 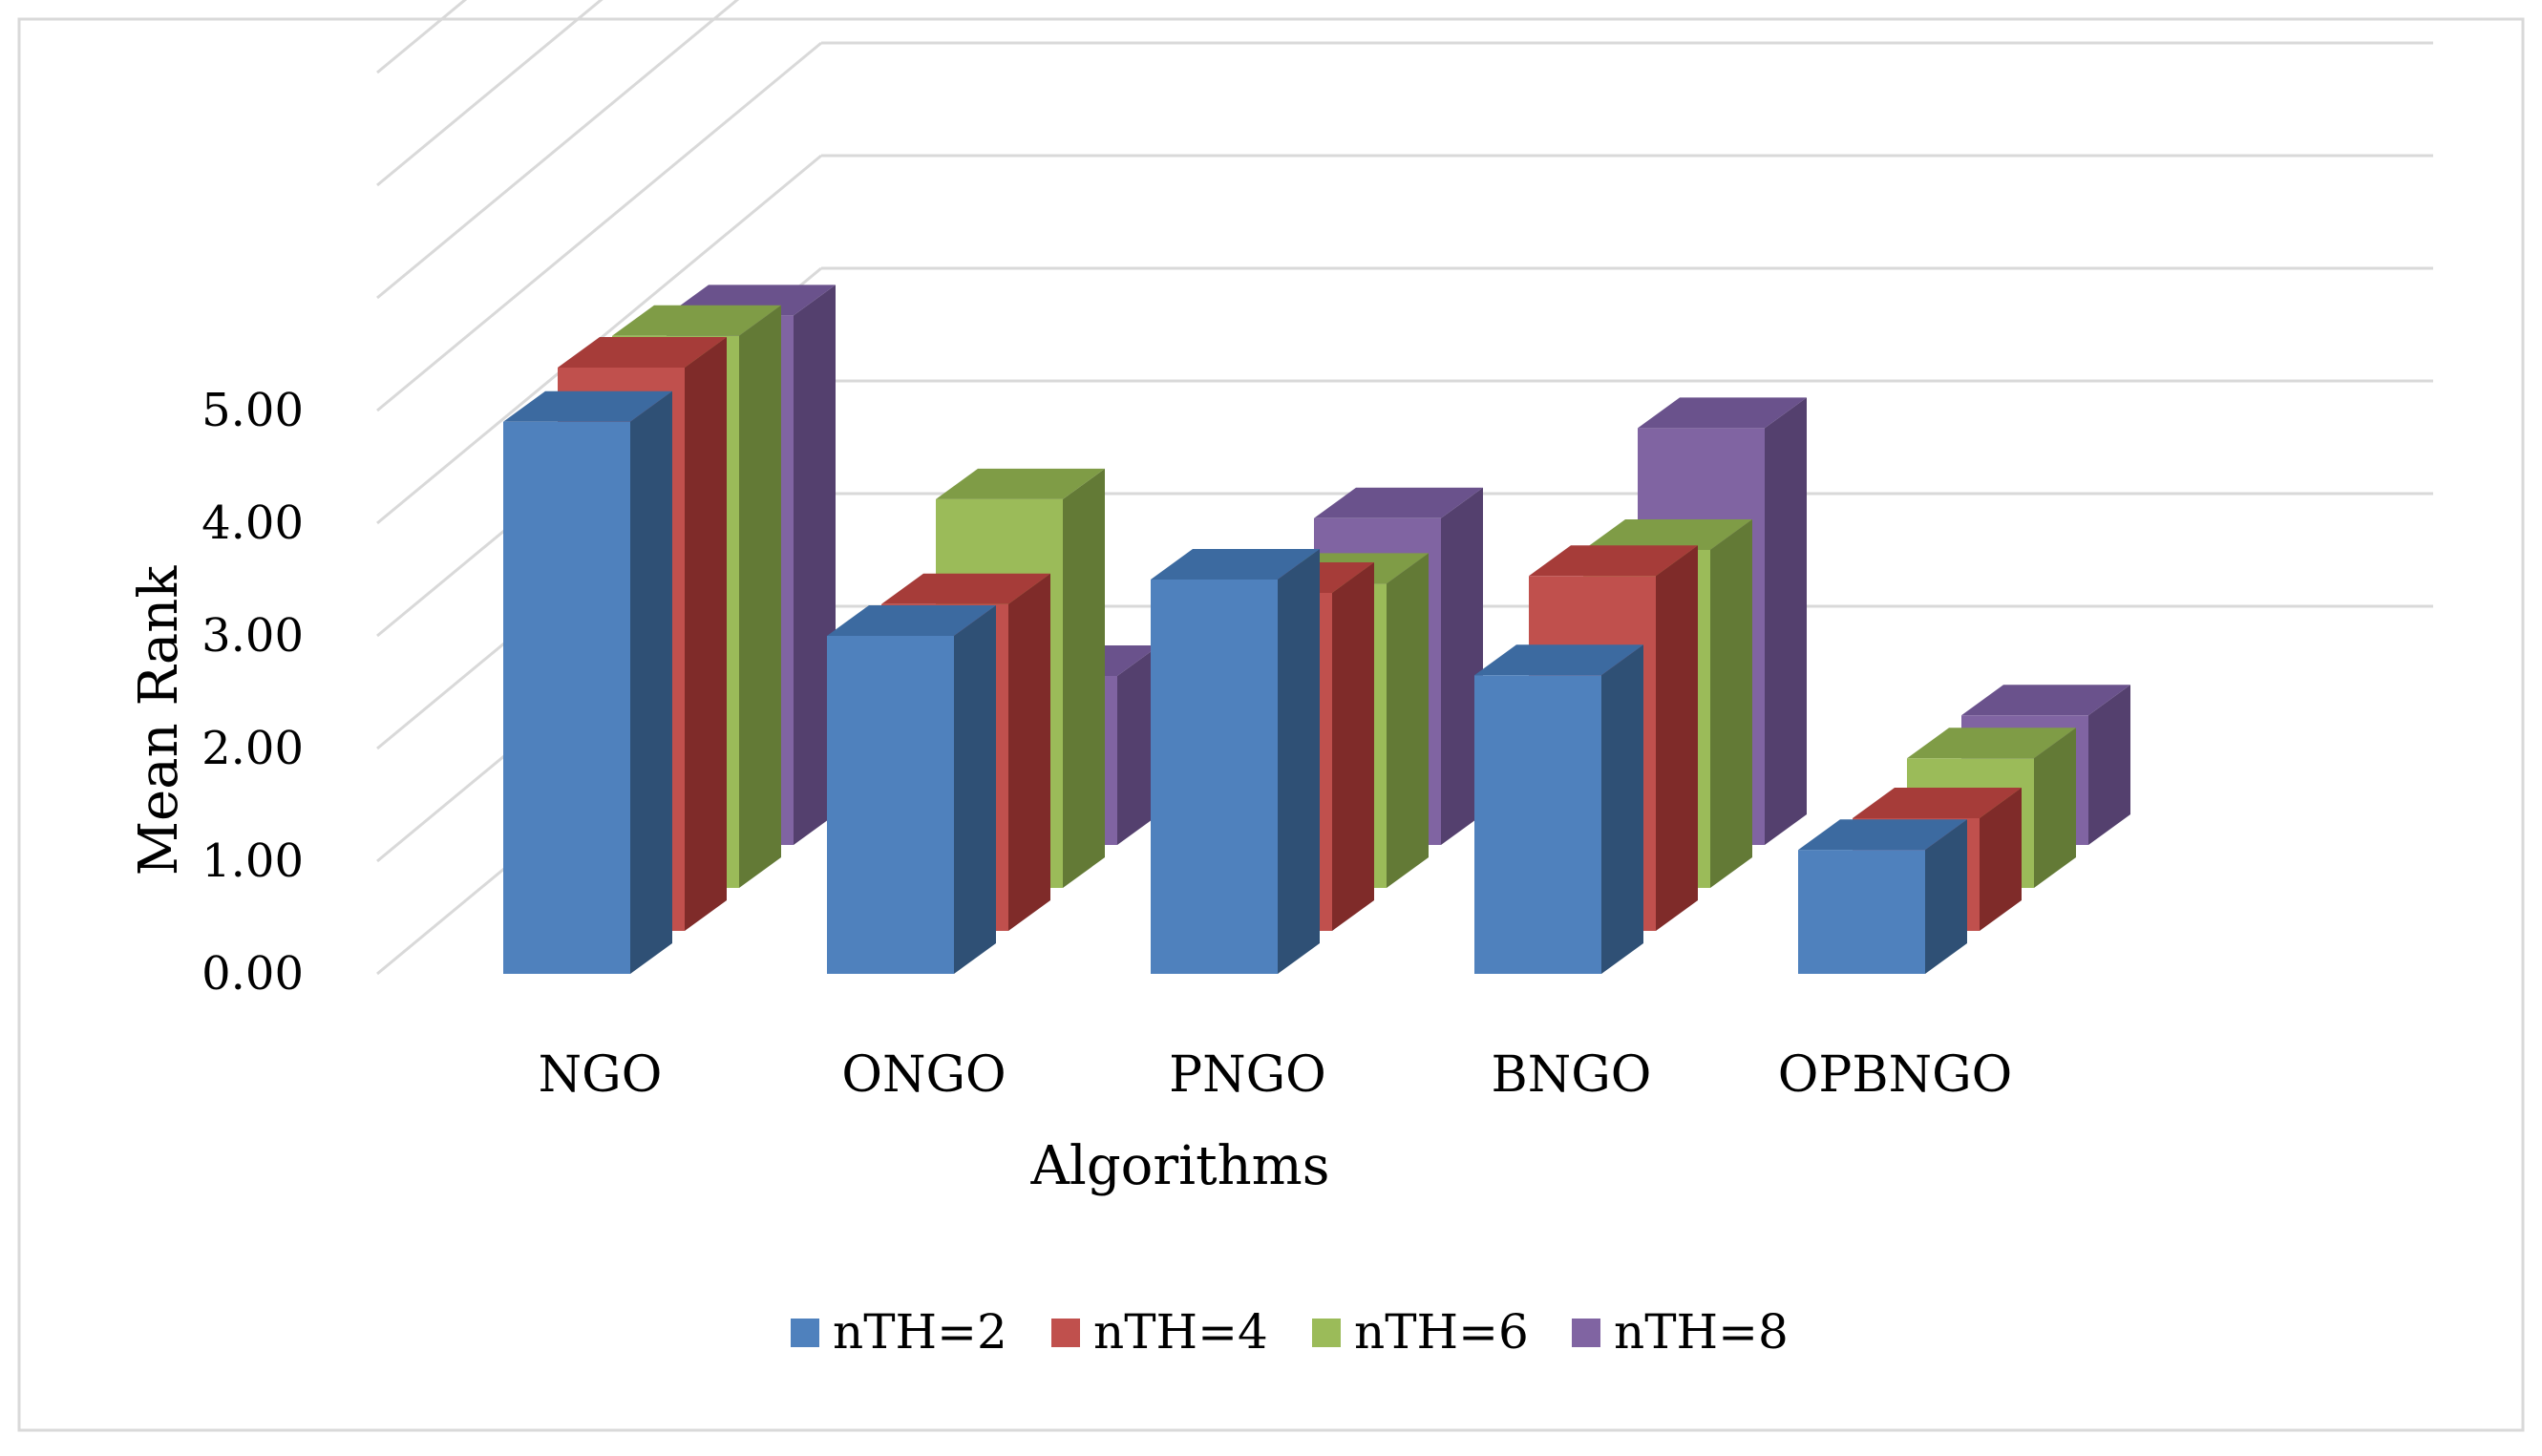 What do you see at coordinates (923, 1075) in the screenshot?
I see `x-category-label: ONGO` at bounding box center [923, 1075].